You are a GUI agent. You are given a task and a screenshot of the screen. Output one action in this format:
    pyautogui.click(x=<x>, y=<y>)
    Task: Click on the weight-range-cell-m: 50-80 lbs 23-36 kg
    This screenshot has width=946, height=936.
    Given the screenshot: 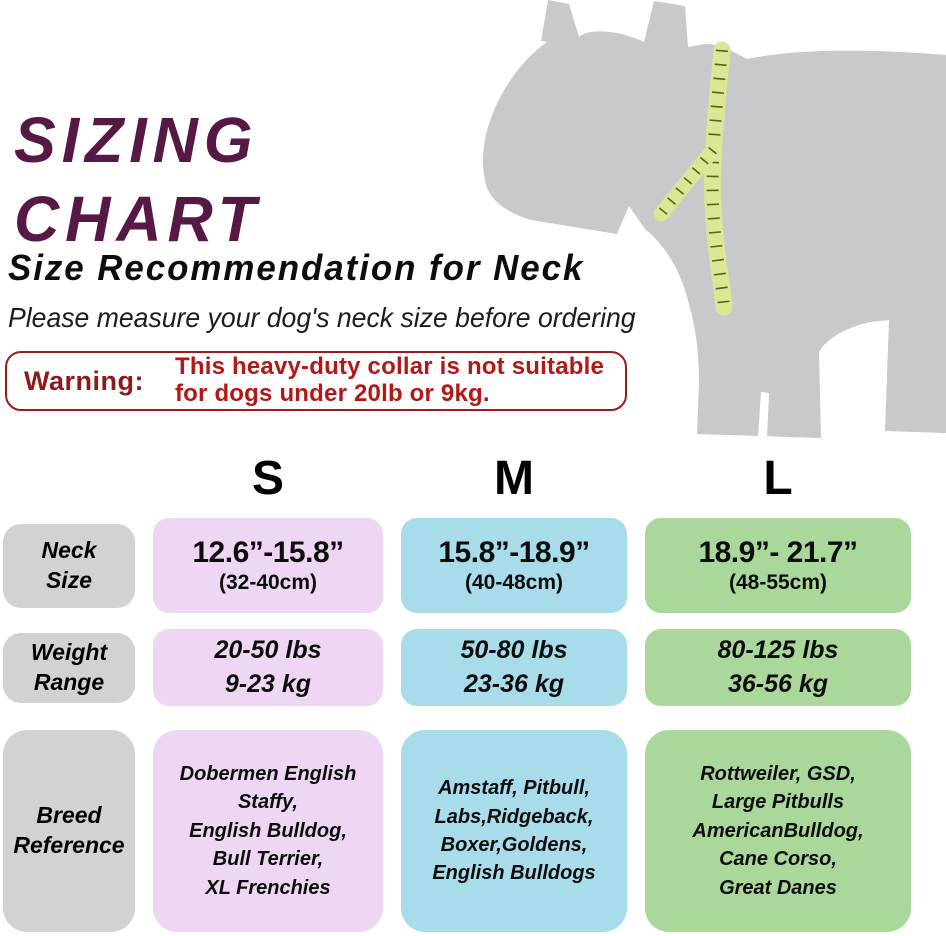 What is the action you would take?
    pyautogui.click(x=514, y=667)
    